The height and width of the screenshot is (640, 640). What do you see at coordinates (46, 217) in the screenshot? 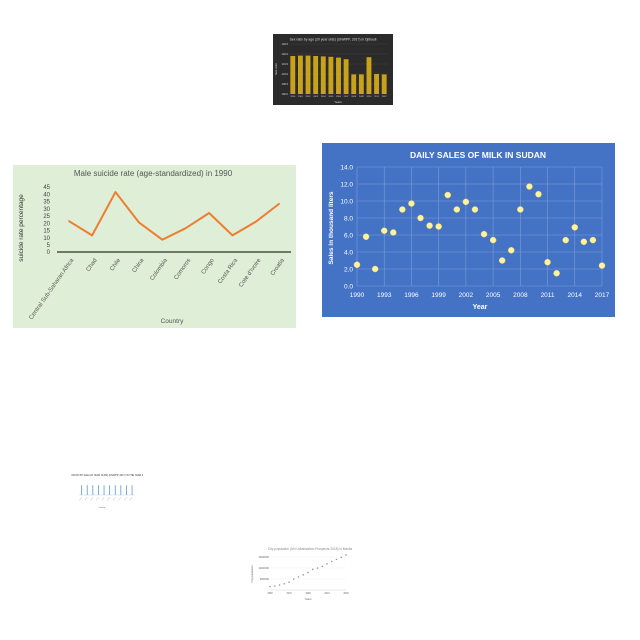
I see `y-tick-label: 25` at bounding box center [46, 217].